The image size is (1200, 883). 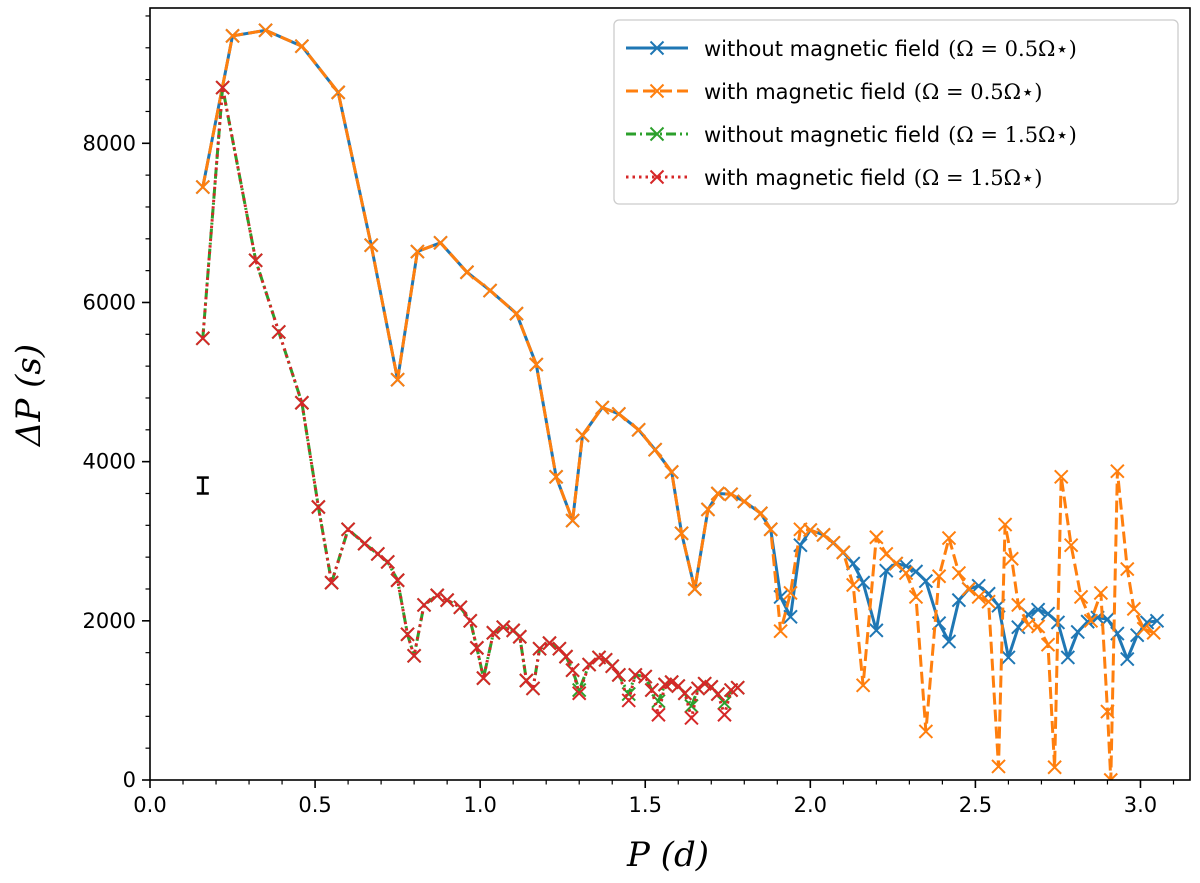 I want to click on legend-box, so click(x=896, y=112).